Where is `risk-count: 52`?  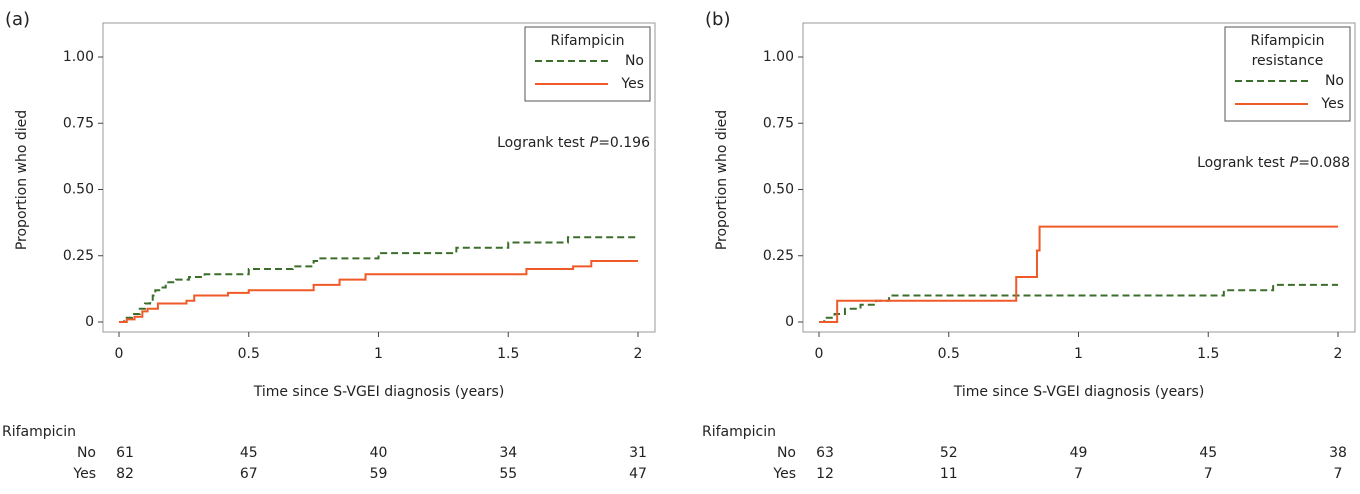 risk-count: 52 is located at coordinates (949, 453).